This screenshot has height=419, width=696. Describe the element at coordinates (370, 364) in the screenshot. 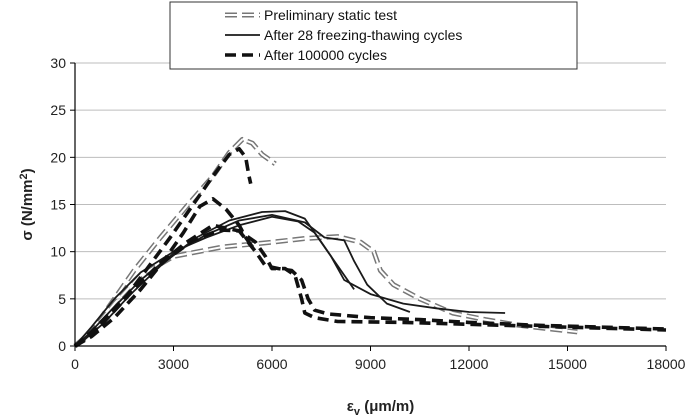

I see `x-tick-label: 9000` at that location.